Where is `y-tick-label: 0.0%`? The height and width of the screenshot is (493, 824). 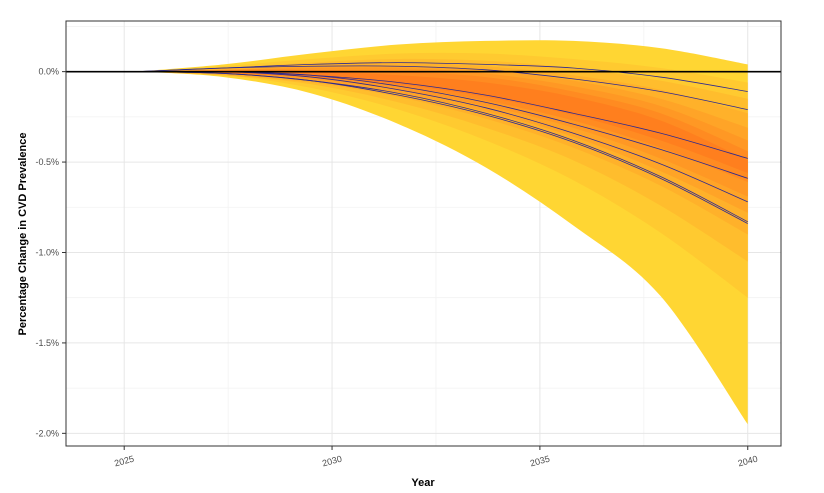
y-tick-label: 0.0% is located at coordinates (48, 72).